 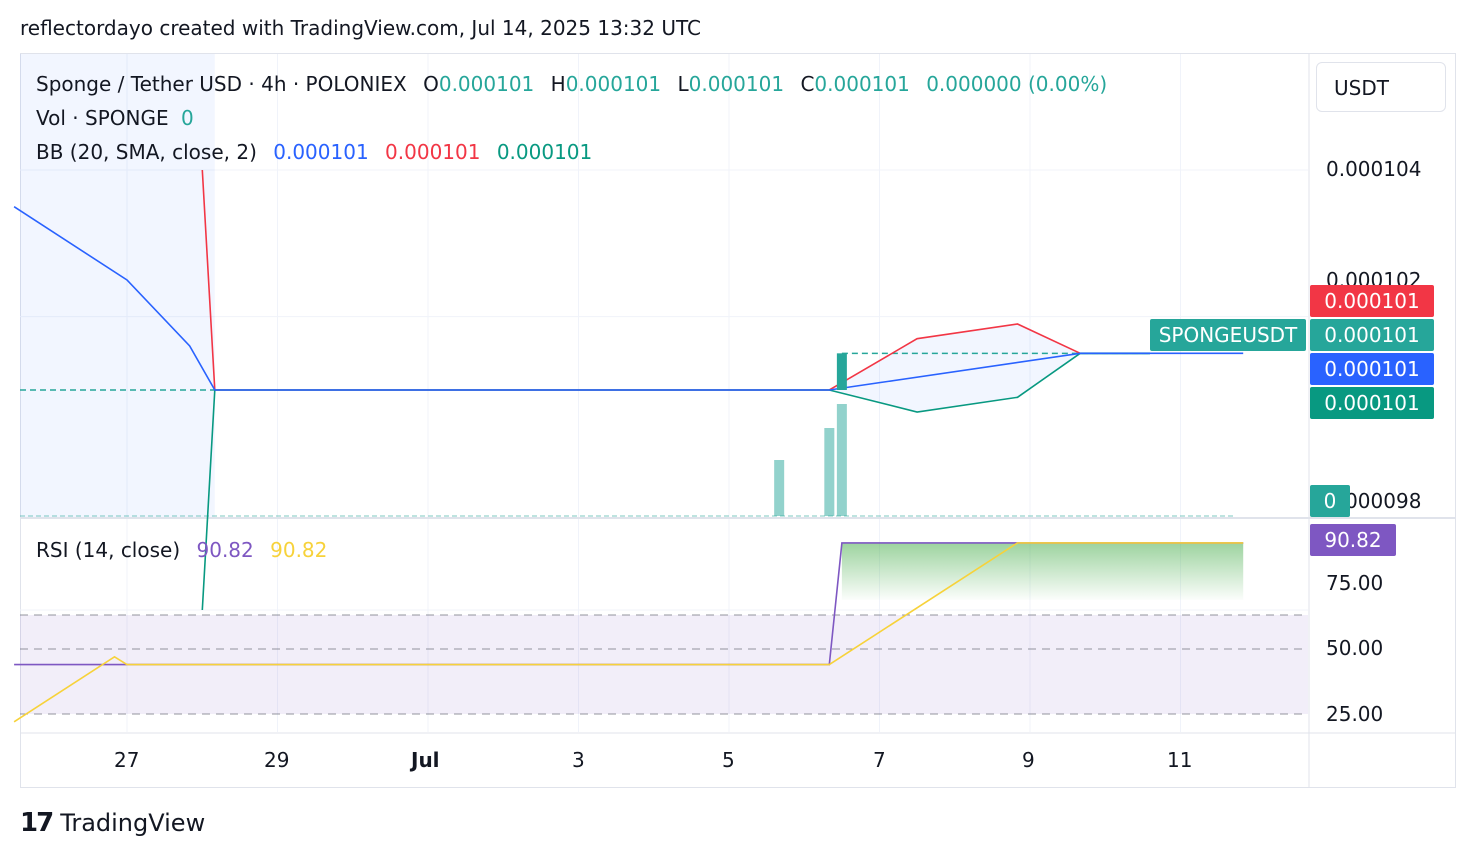 I want to click on low-label: L, so click(x=683, y=84).